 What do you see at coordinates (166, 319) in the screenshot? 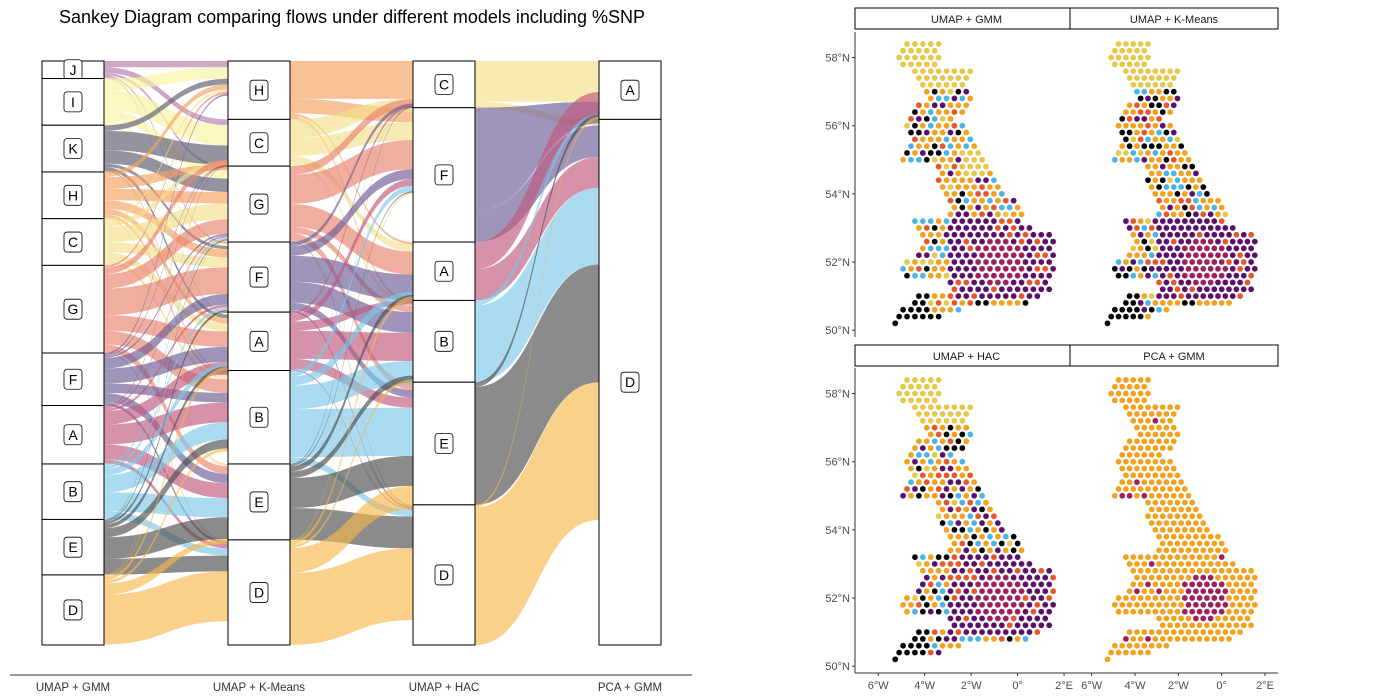
I see `flow-0-C-to-B` at bounding box center [166, 319].